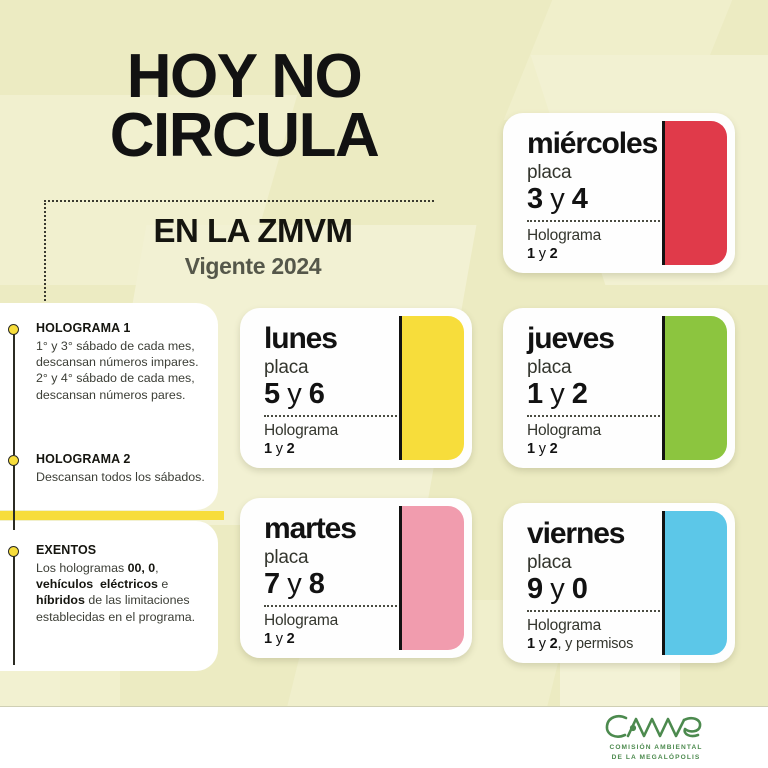  Describe the element at coordinates (244, 76) in the screenshot. I see `main-title-line-1: HOY NO` at that location.